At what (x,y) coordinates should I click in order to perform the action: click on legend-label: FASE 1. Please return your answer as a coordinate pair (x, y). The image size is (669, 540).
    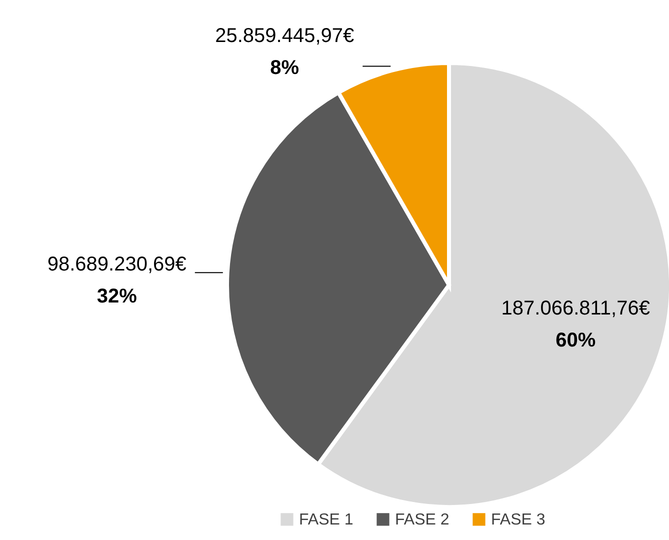
    Looking at the image, I should click on (326, 519).